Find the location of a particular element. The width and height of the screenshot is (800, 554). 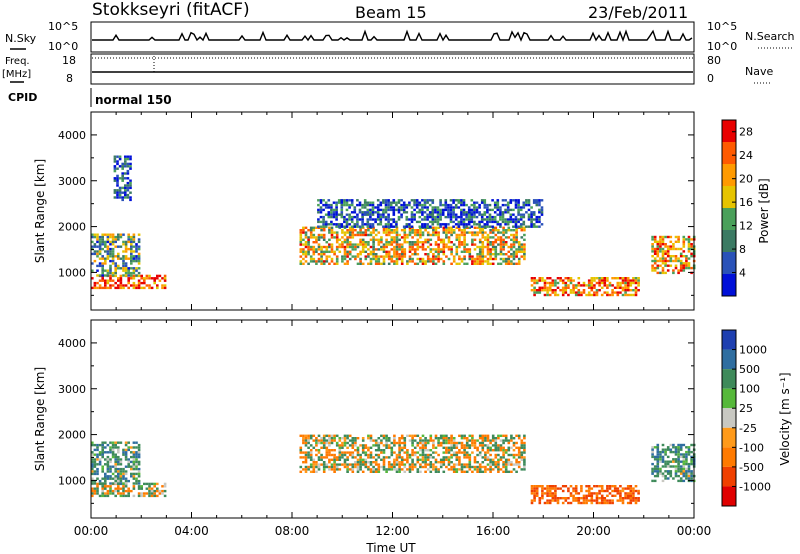

velocity-colorbar-label: Velocity [m s⁻¹] is located at coordinates (785, 418).